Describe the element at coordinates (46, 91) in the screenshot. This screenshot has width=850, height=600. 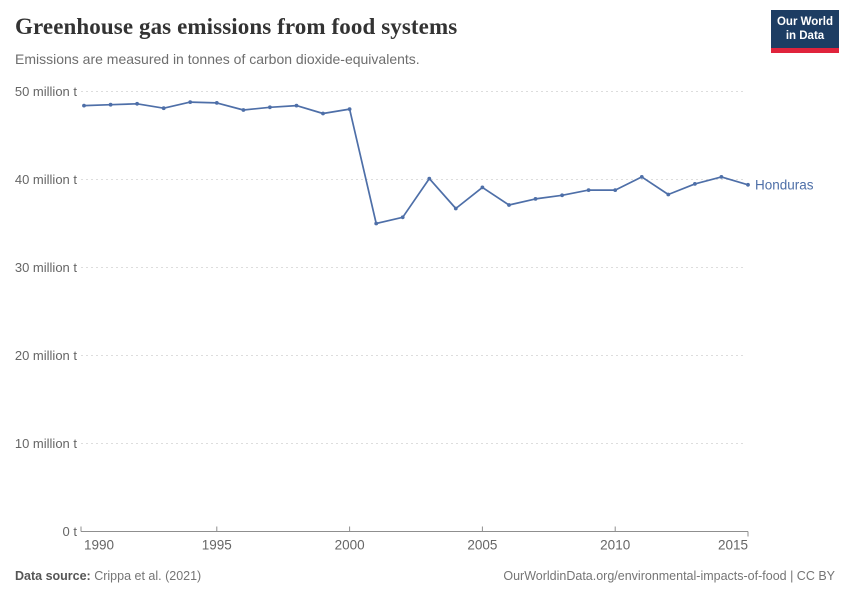
I see `y-axis-tick-label: 50 million t` at that location.